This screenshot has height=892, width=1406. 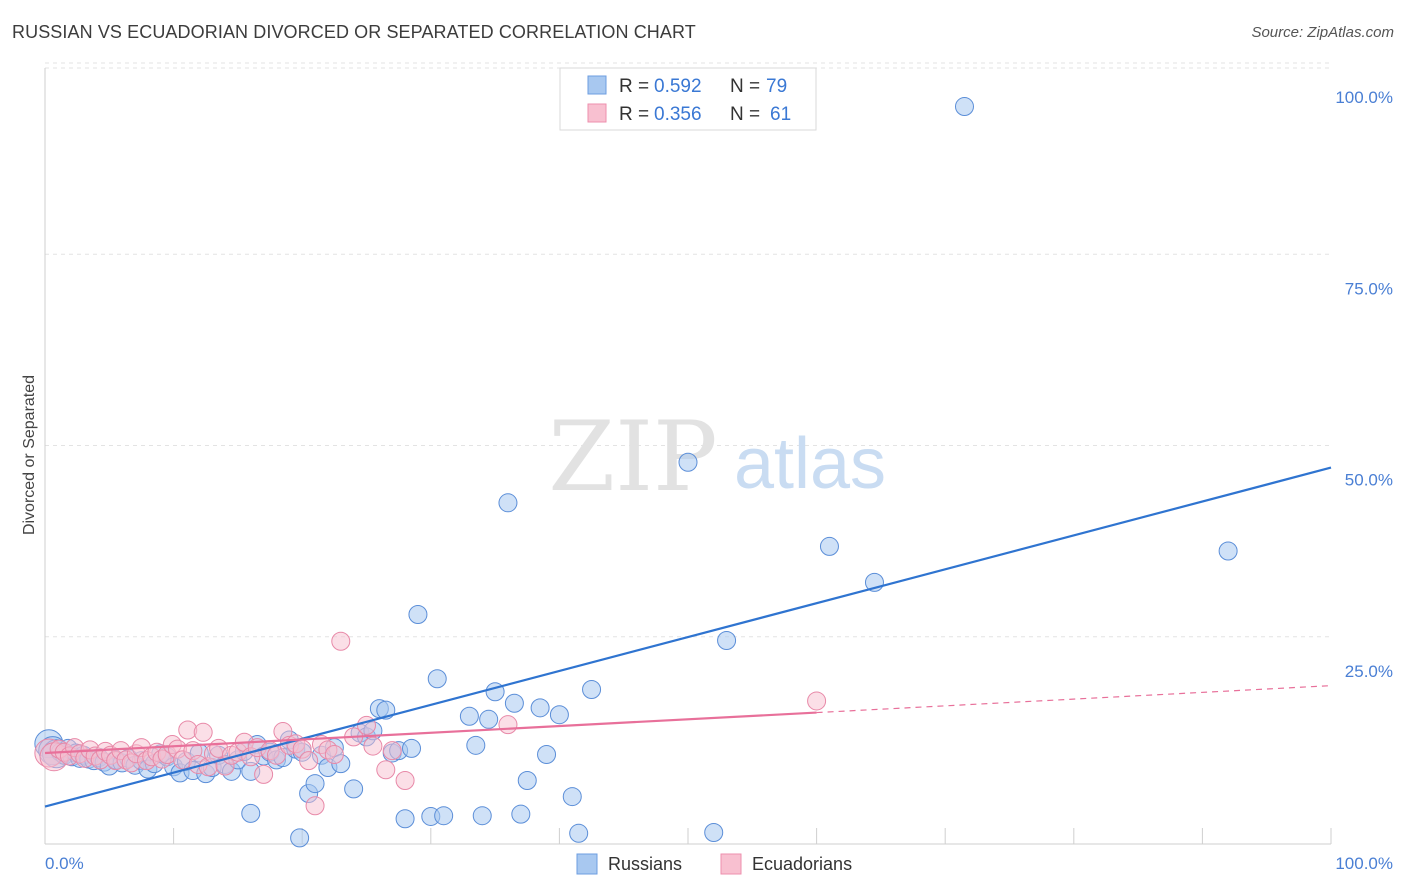 What do you see at coordinates (1369, 671) in the screenshot?
I see `y-tick-label: 25.0%` at bounding box center [1369, 671].